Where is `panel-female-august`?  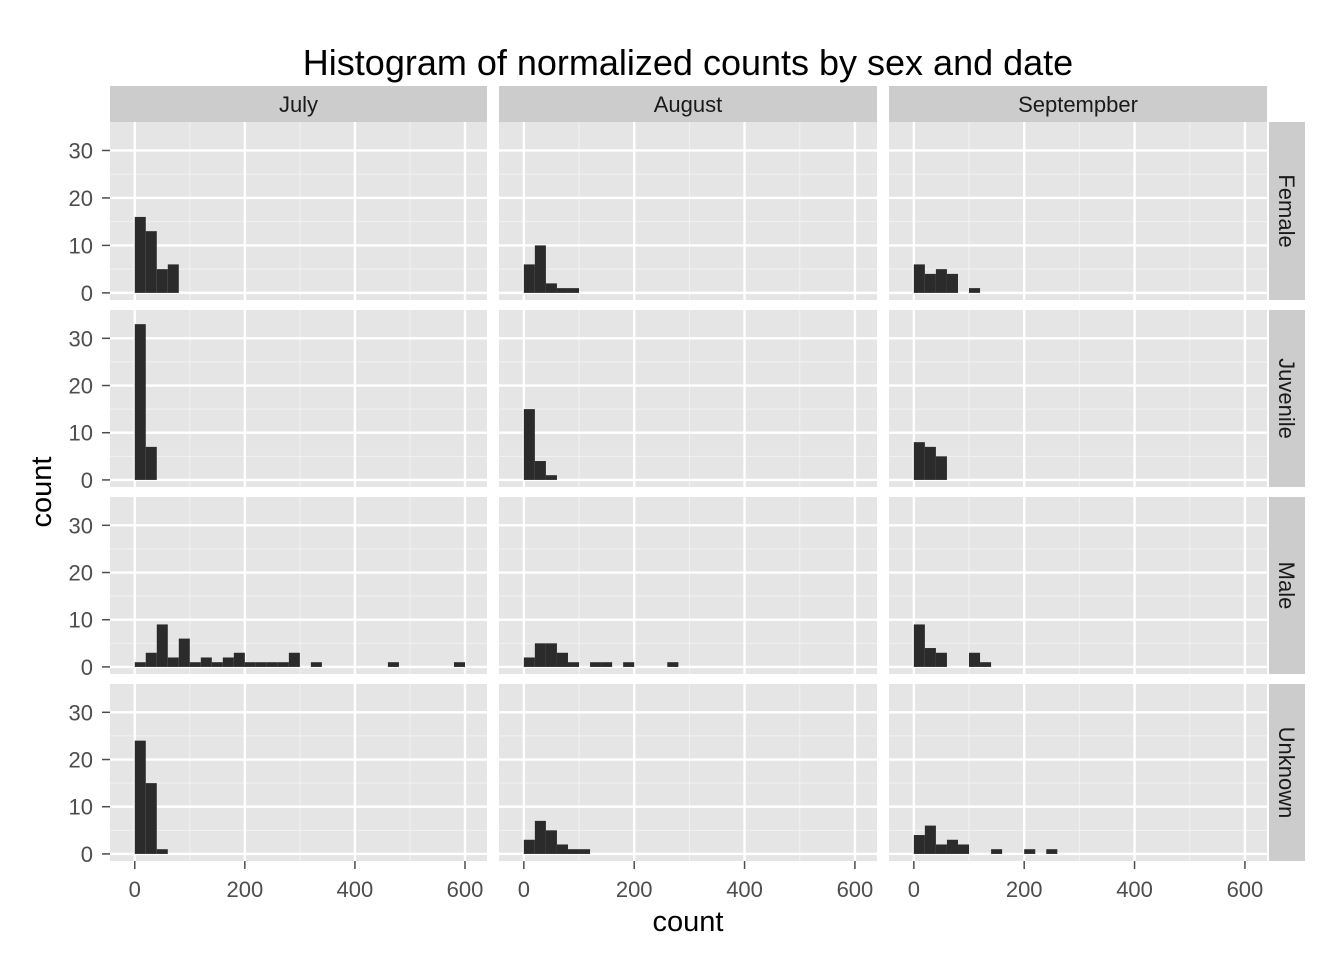 panel-female-august is located at coordinates (688, 211).